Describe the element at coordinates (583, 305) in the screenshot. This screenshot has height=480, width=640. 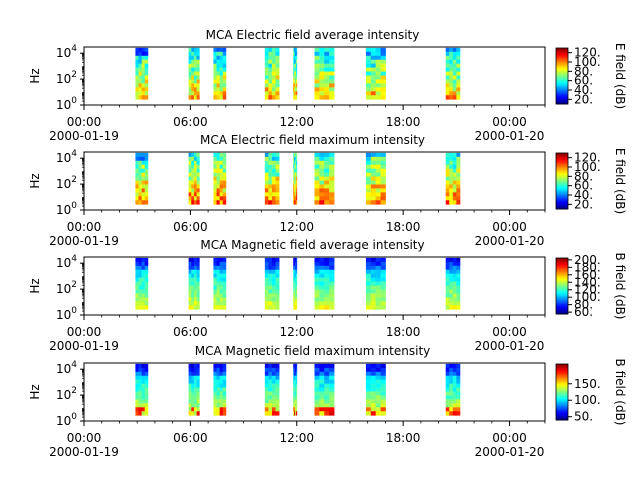
I see `colorbar-tick-label: 80.` at that location.